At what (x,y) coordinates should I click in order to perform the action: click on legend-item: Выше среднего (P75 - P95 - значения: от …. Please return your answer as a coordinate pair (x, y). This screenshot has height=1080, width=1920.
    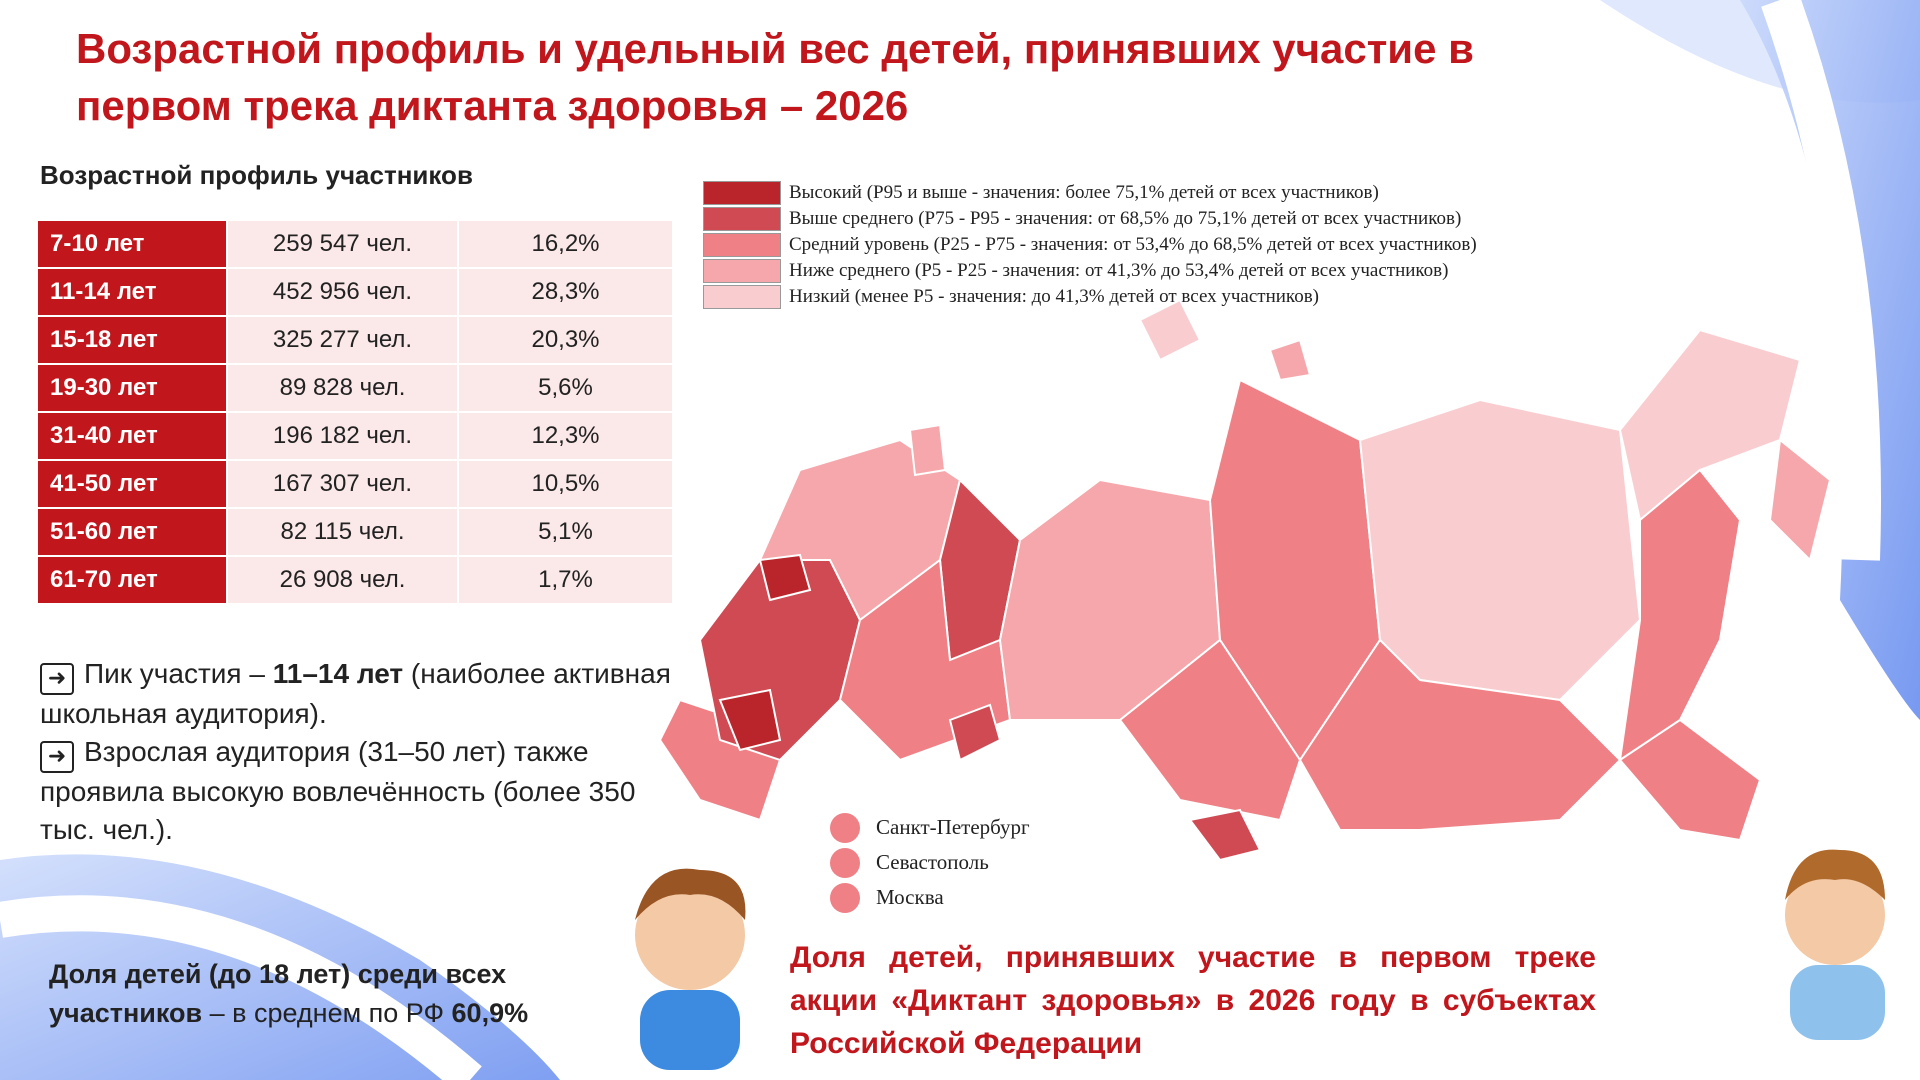
    Looking at the image, I should click on (1090, 219).